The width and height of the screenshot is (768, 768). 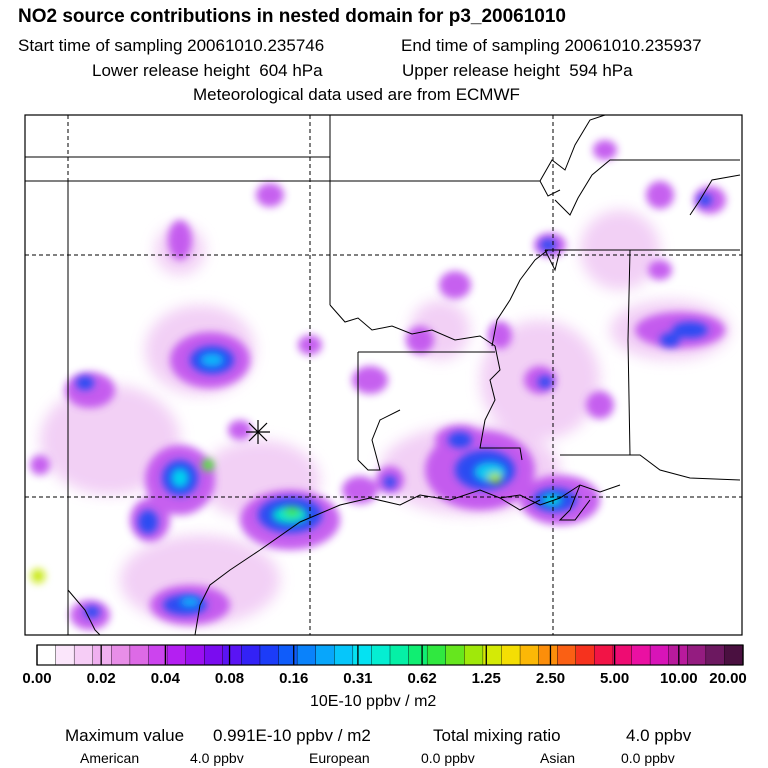 I want to click on max-value: 0.991E-10 ppbv / m2, so click(x=292, y=735).